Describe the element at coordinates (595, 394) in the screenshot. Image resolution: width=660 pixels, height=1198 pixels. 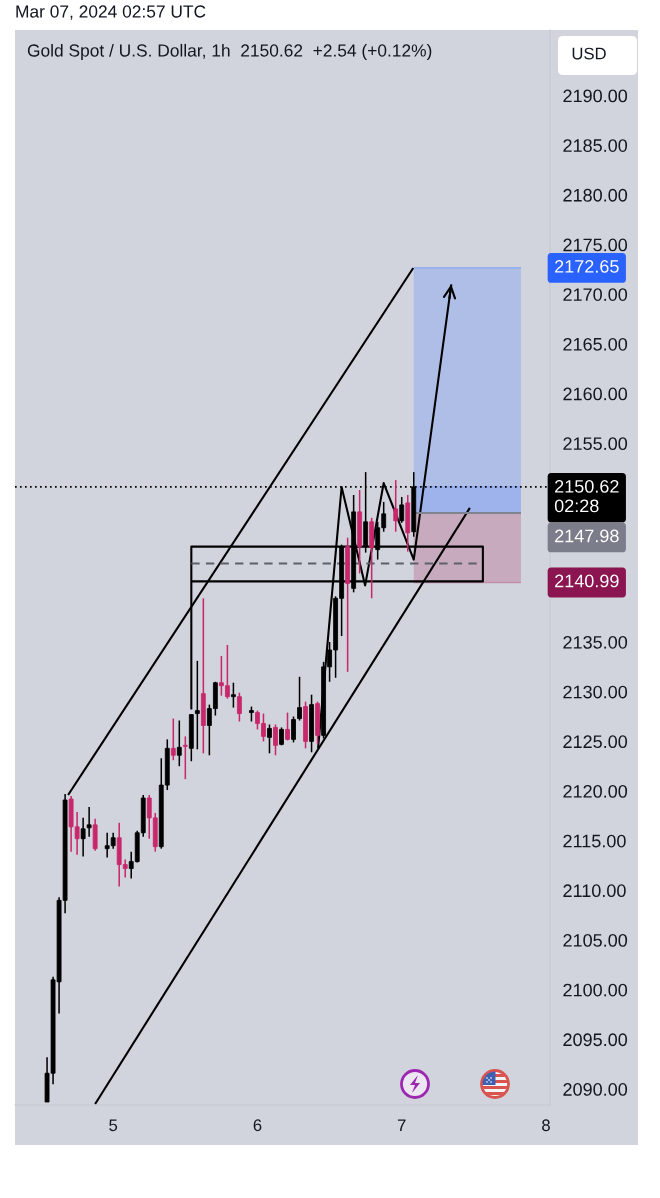
I see `y-tick-label: 2160.00` at that location.